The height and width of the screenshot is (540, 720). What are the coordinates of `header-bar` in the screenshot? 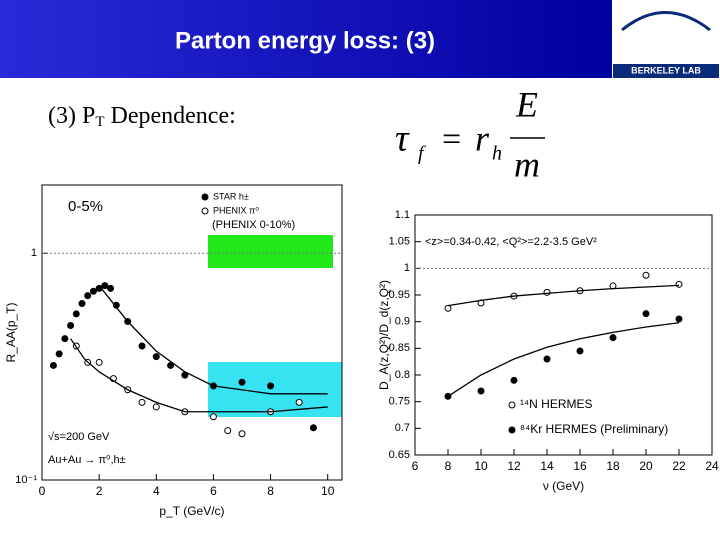 It's located at (306, 39).